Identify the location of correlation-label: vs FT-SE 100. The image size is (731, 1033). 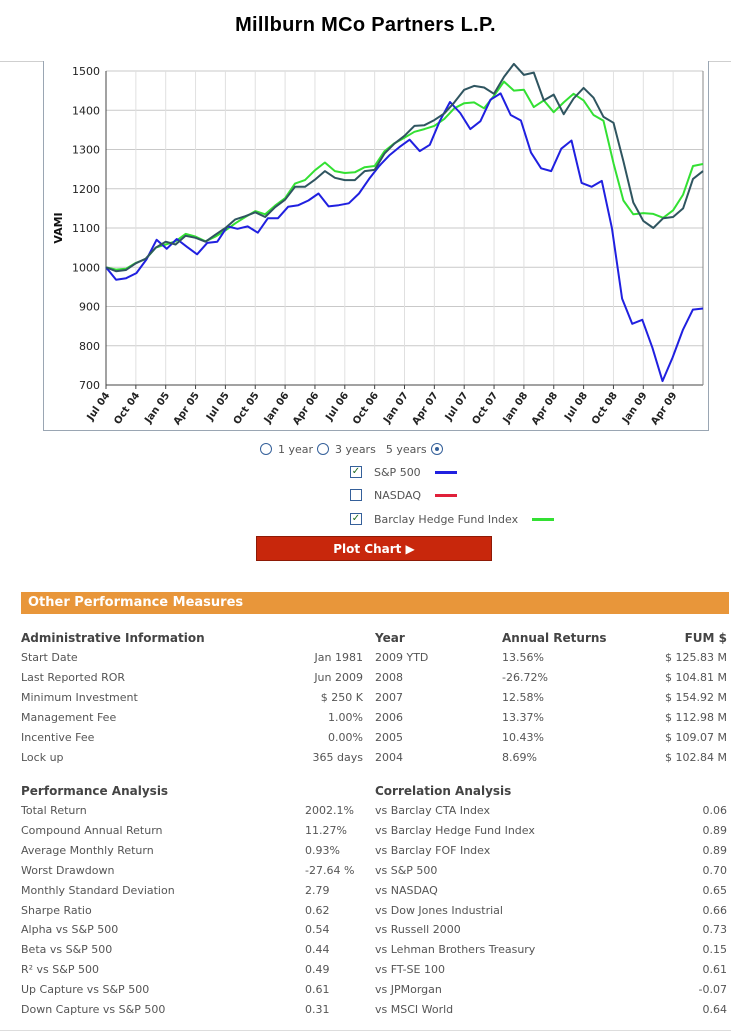
(410, 969).